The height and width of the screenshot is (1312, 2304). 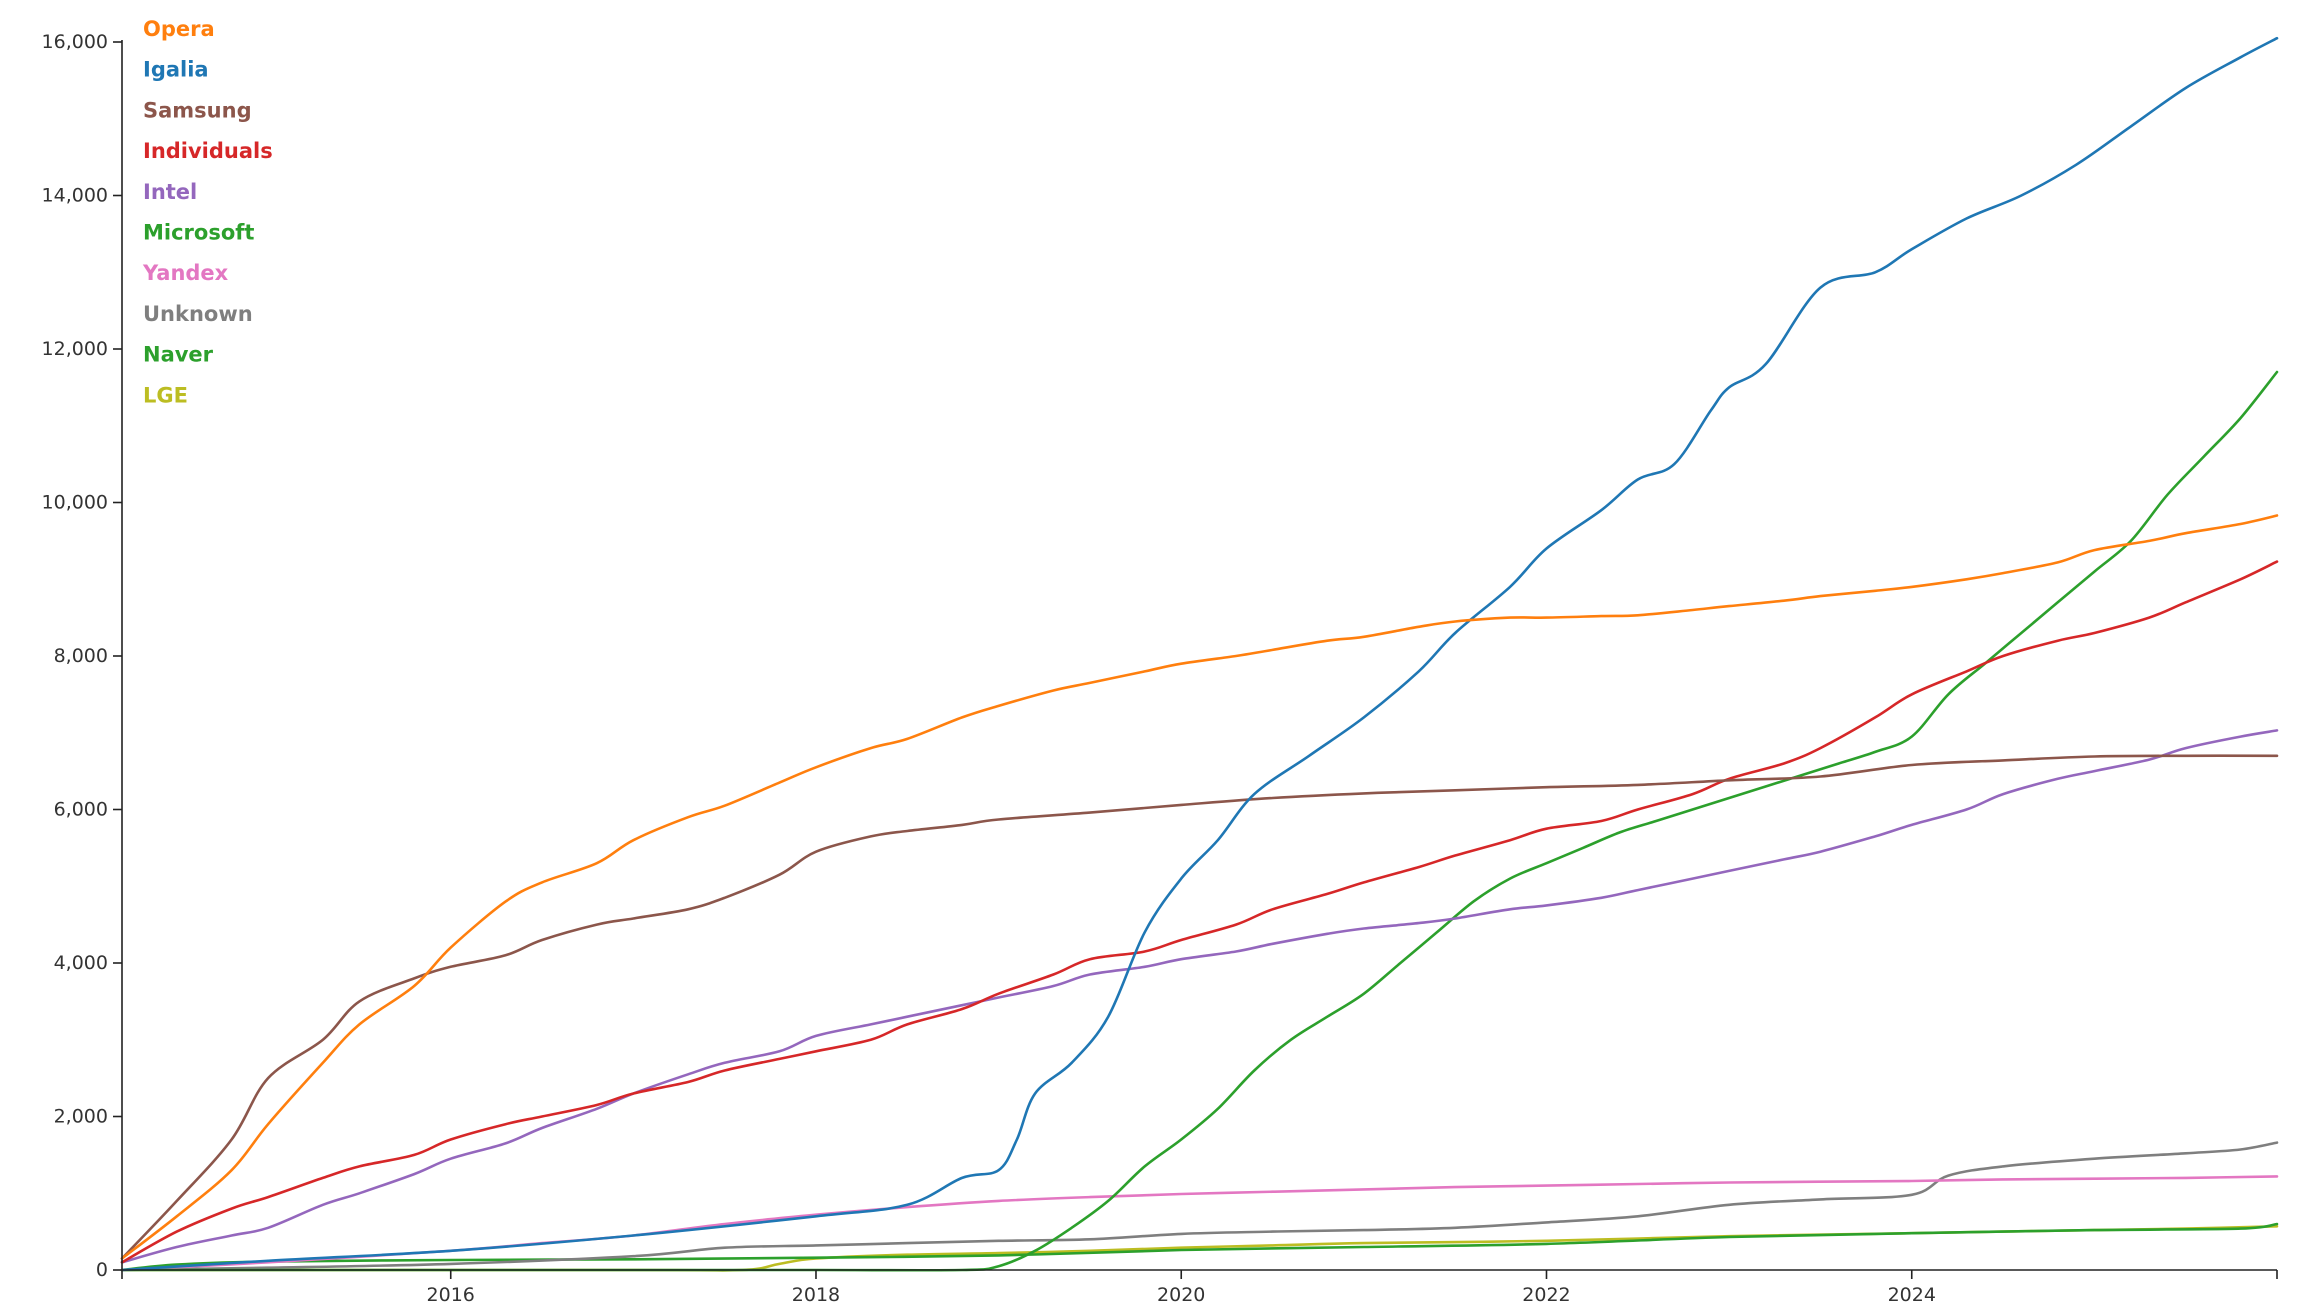 I want to click on x-tick-label: 2016, so click(x=451, y=1295).